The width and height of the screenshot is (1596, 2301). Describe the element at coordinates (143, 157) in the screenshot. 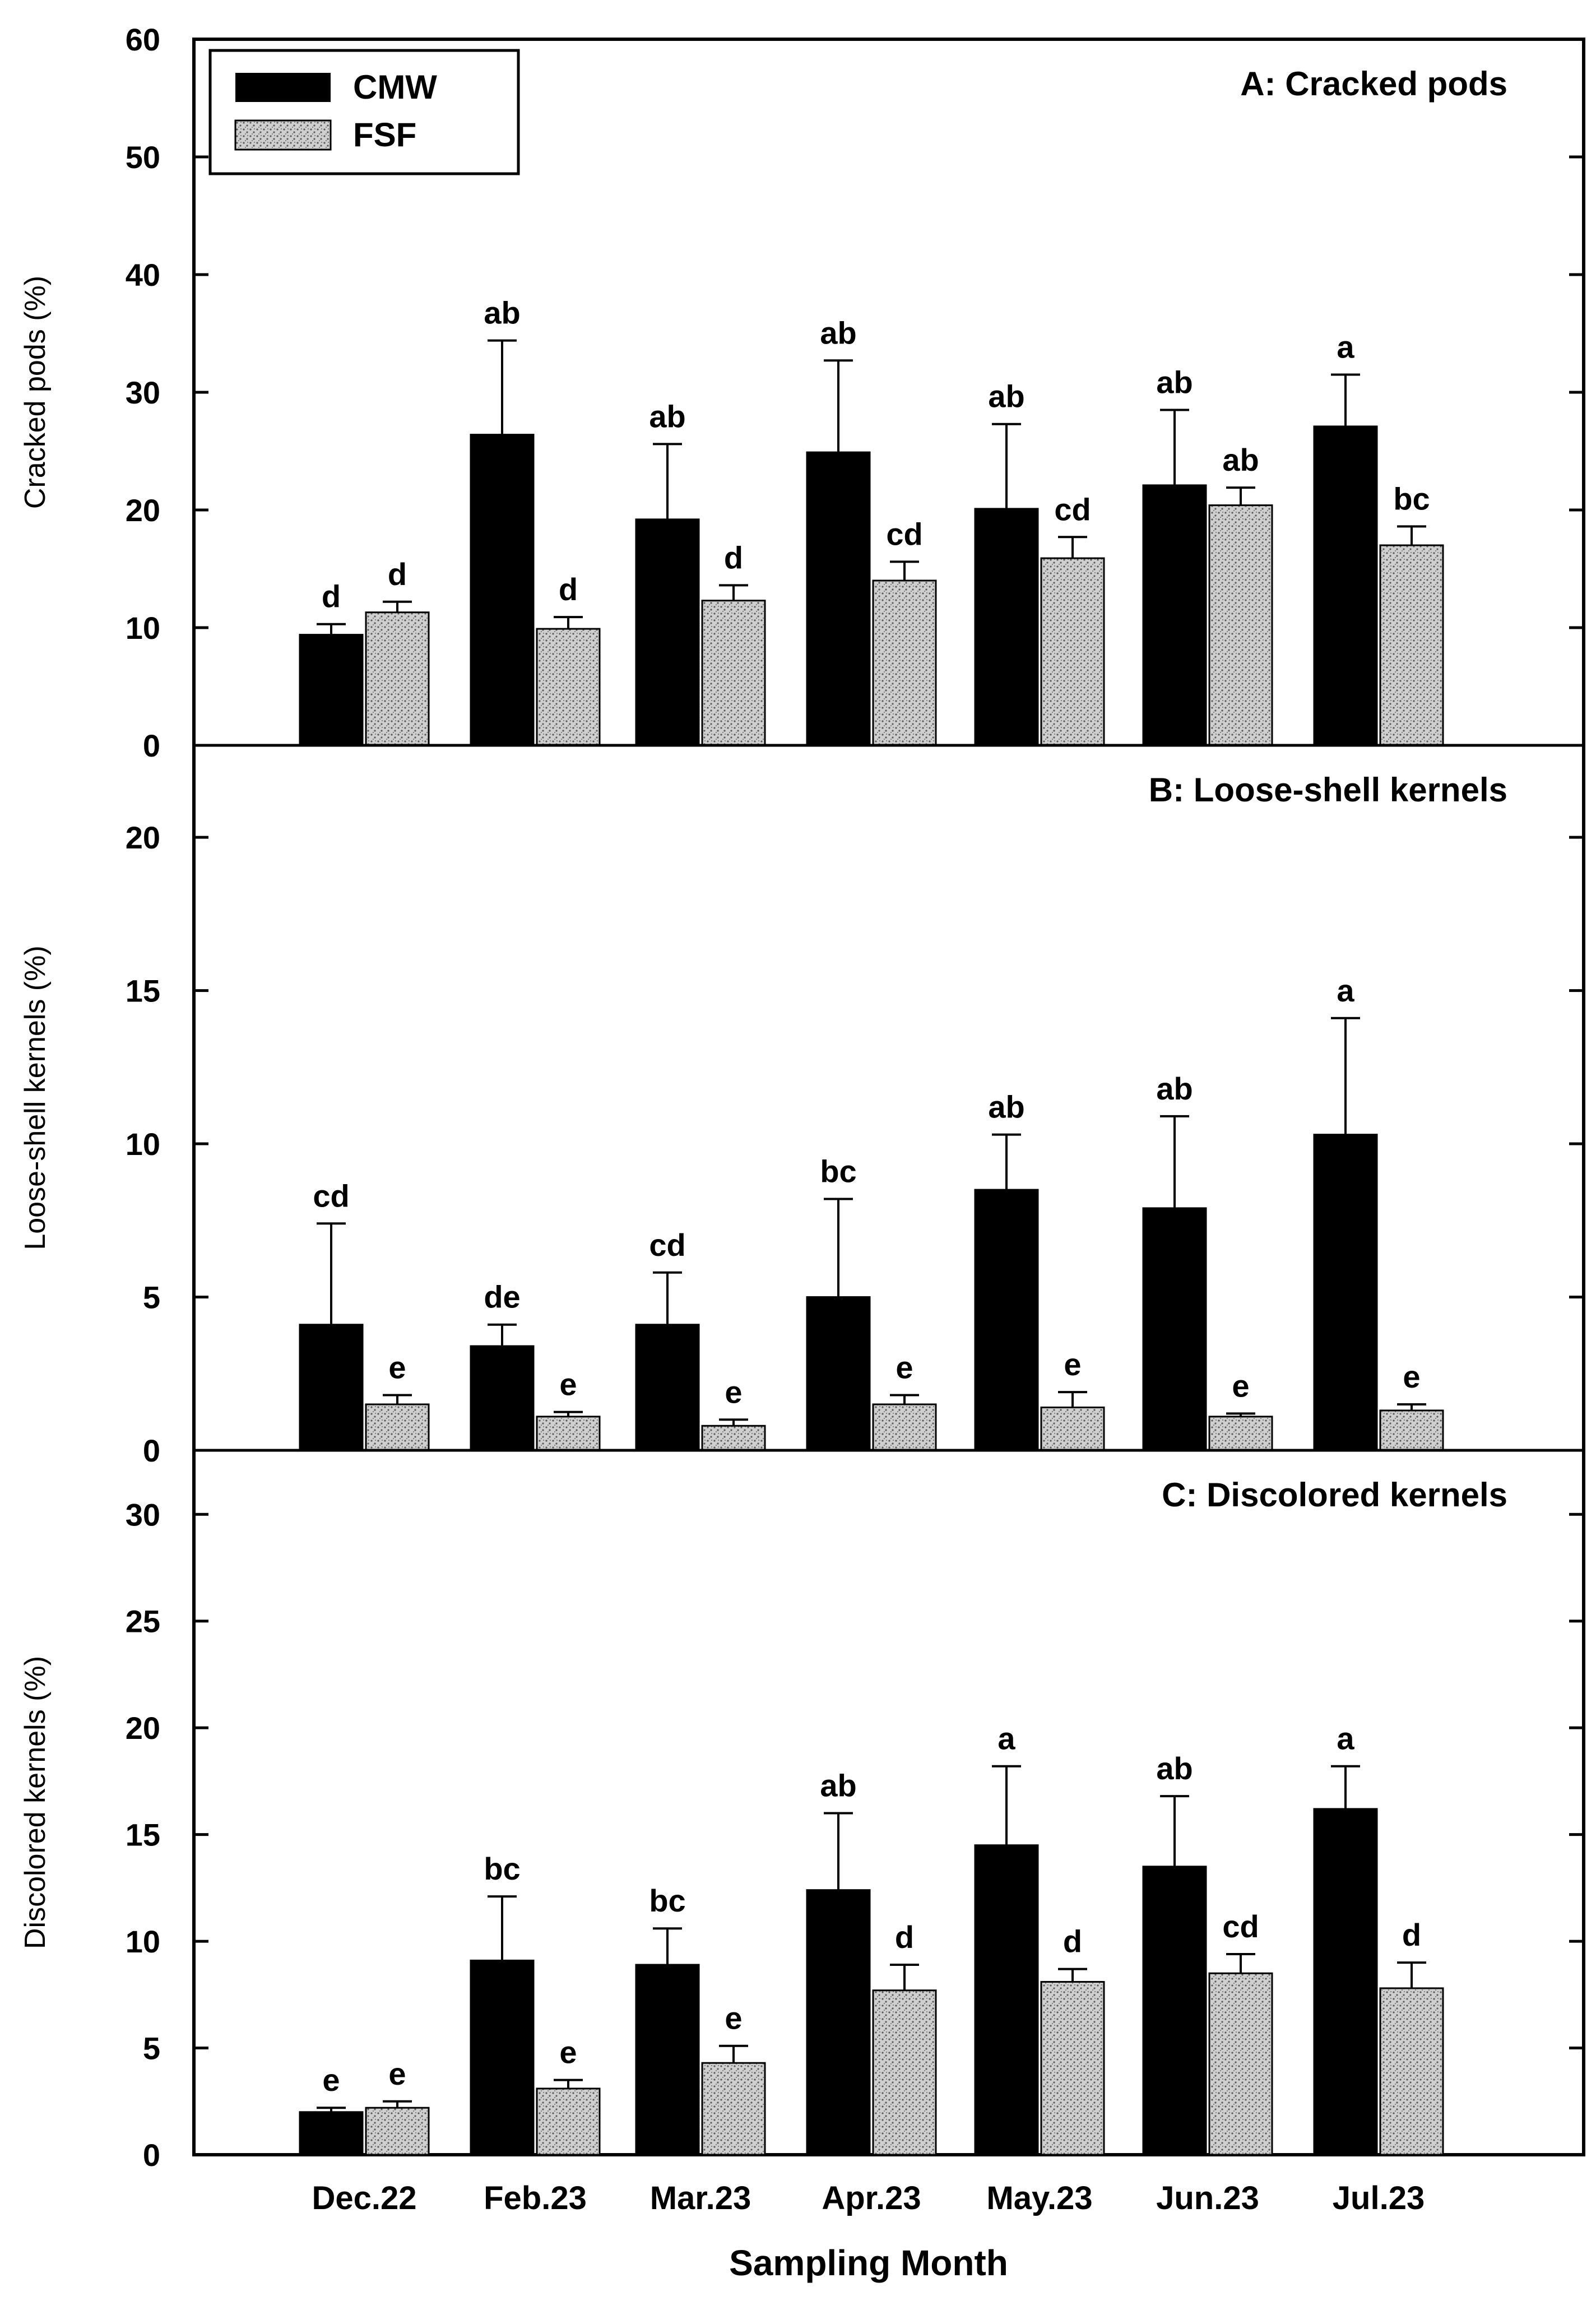

I see `y-tick-label: 50` at that location.